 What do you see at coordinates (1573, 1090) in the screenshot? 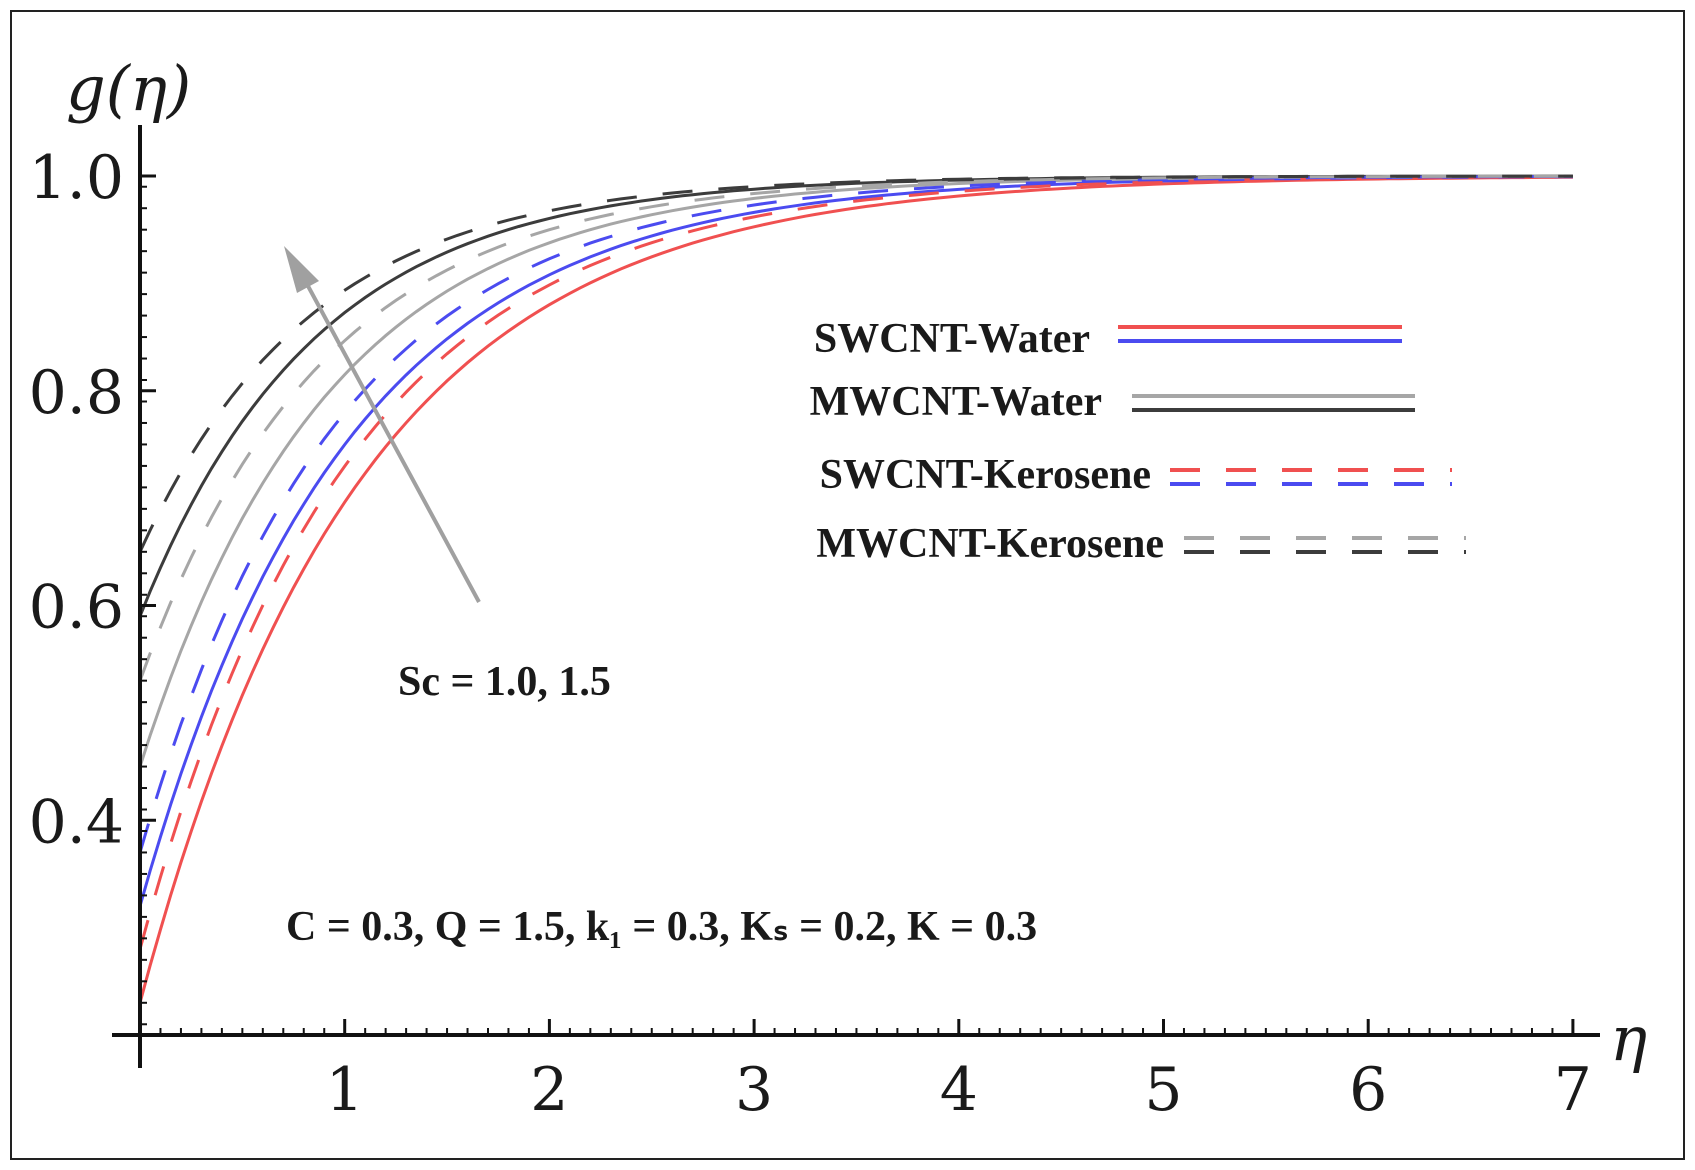
I see `x-tick-label: 7` at bounding box center [1573, 1090].